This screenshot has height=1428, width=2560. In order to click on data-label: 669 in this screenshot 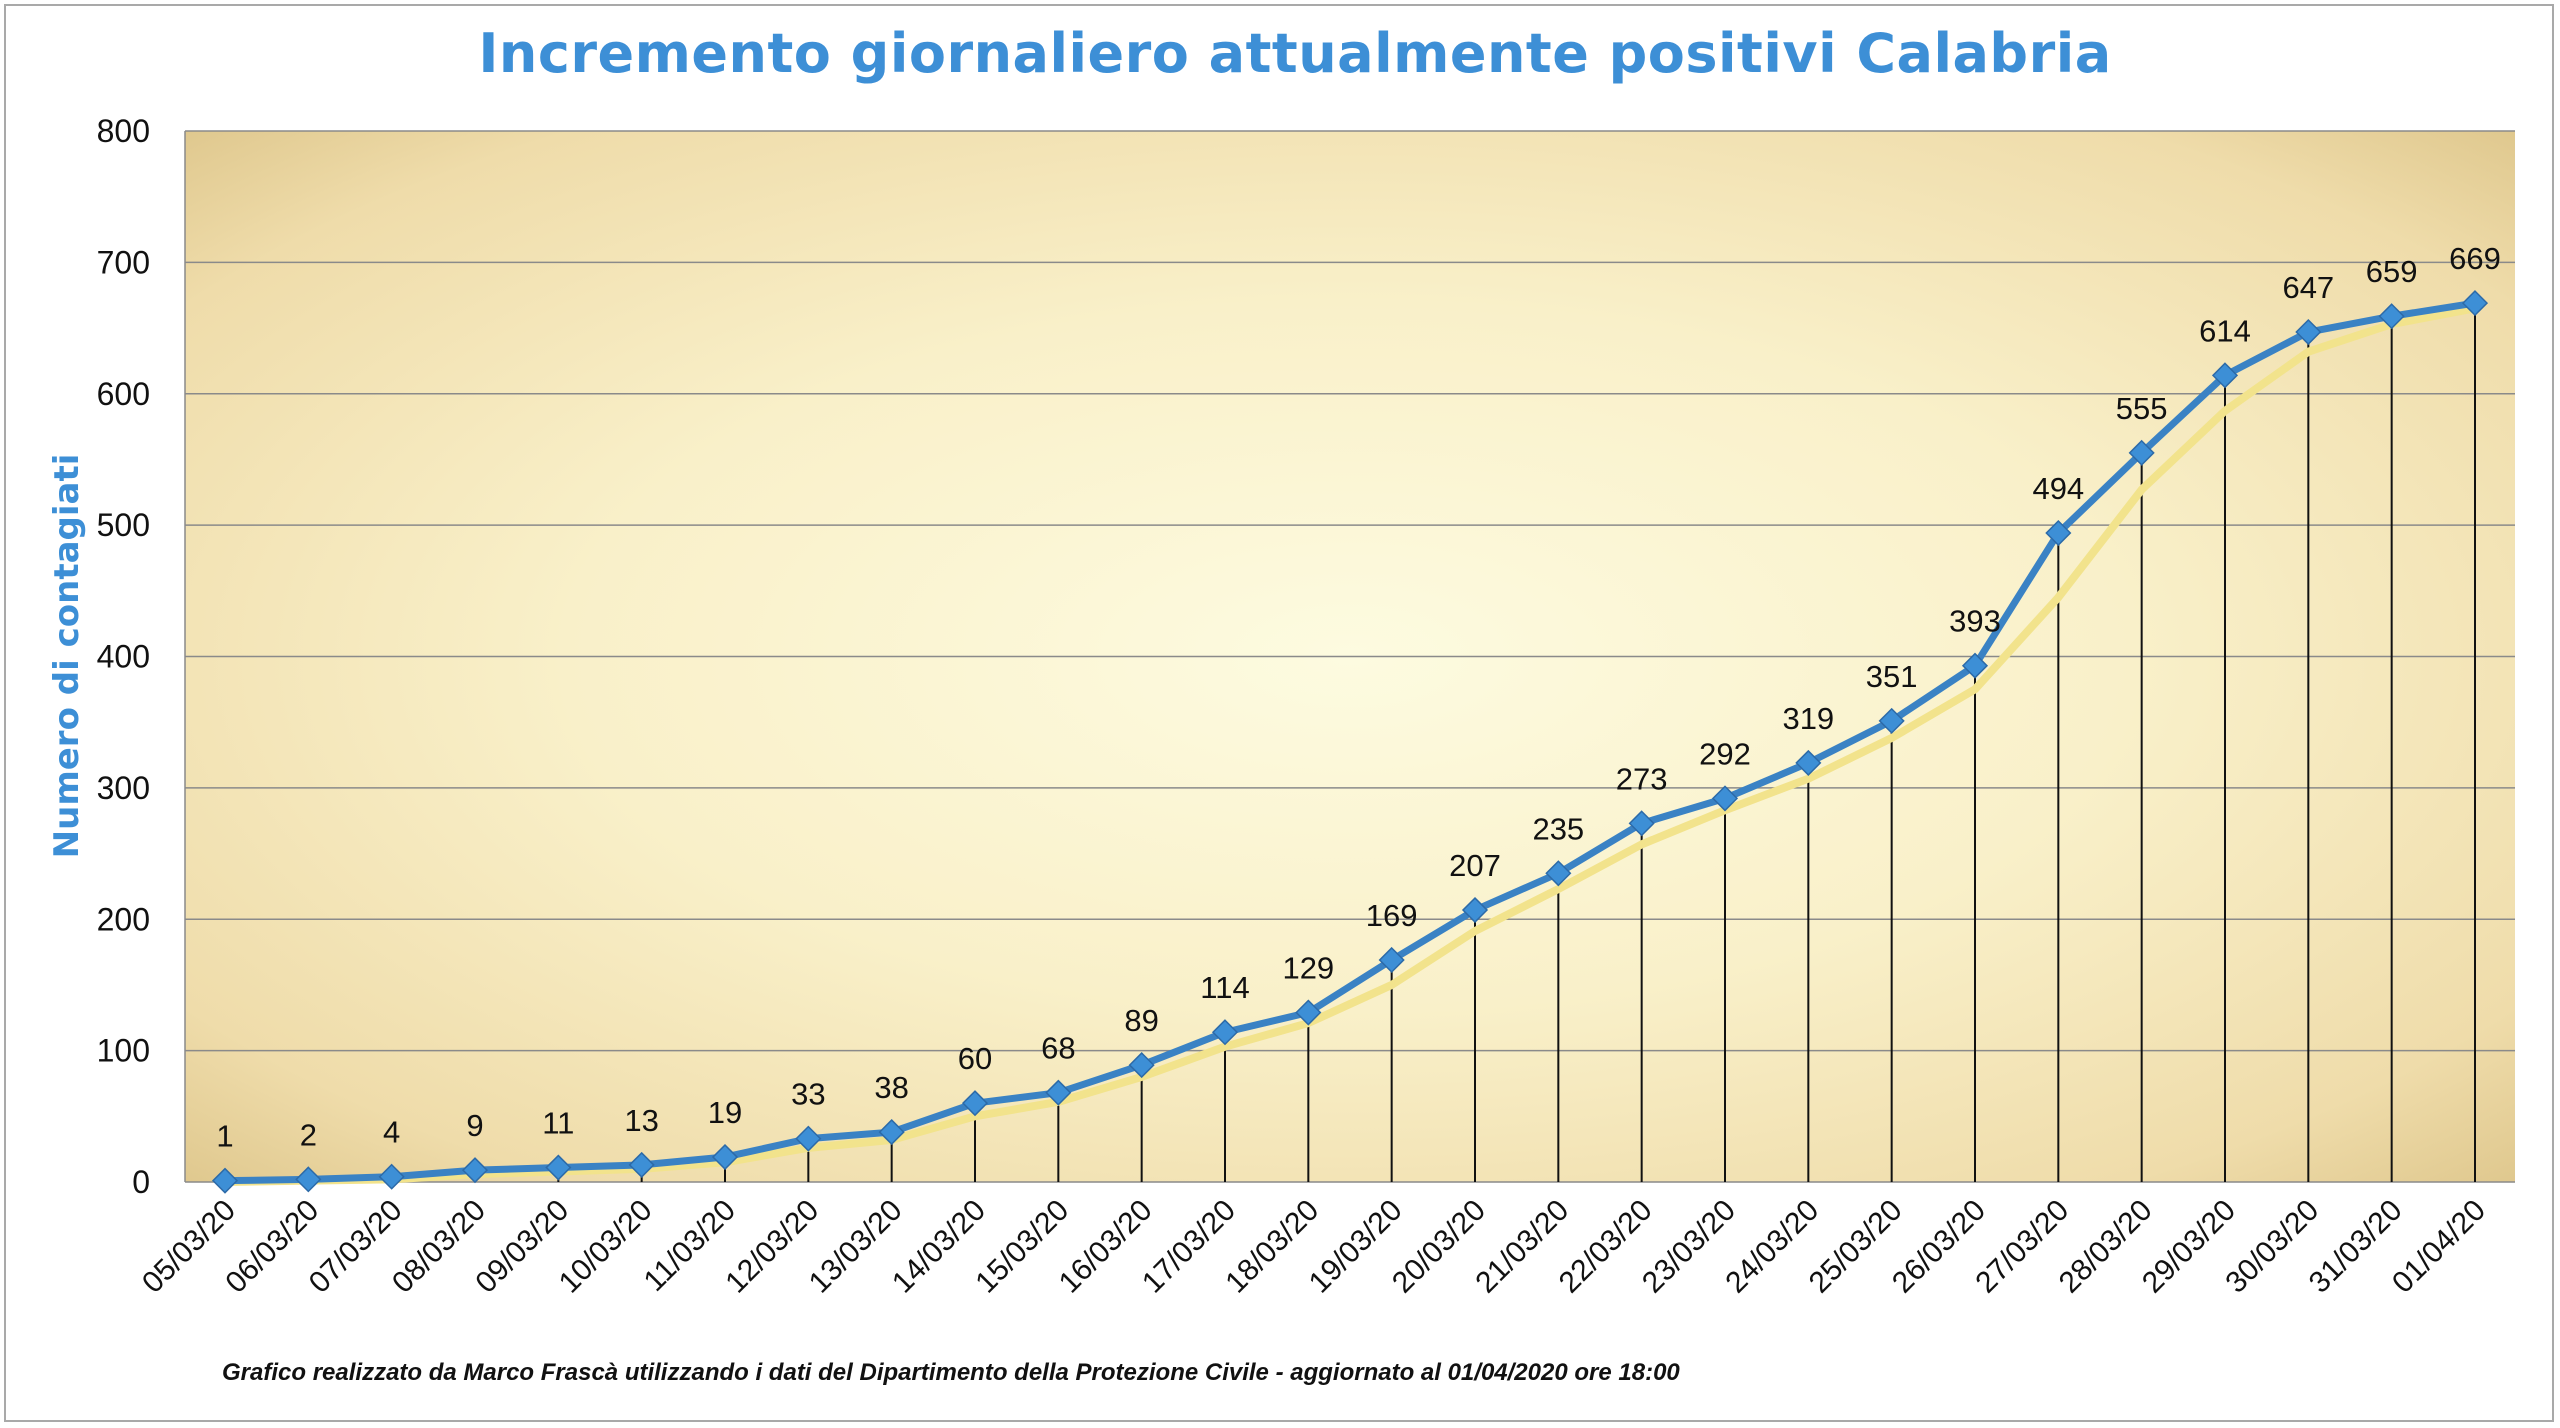, I will do `click(2475, 258)`.